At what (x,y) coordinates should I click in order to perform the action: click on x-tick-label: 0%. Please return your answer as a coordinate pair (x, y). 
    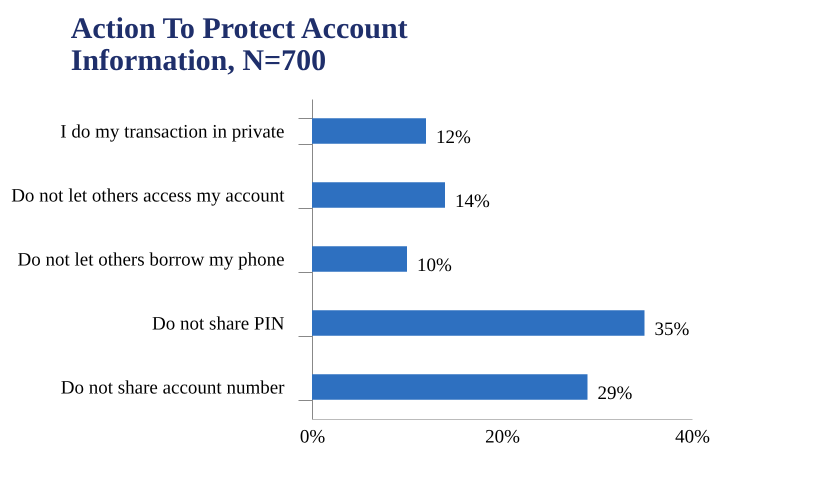
    Looking at the image, I should click on (313, 437).